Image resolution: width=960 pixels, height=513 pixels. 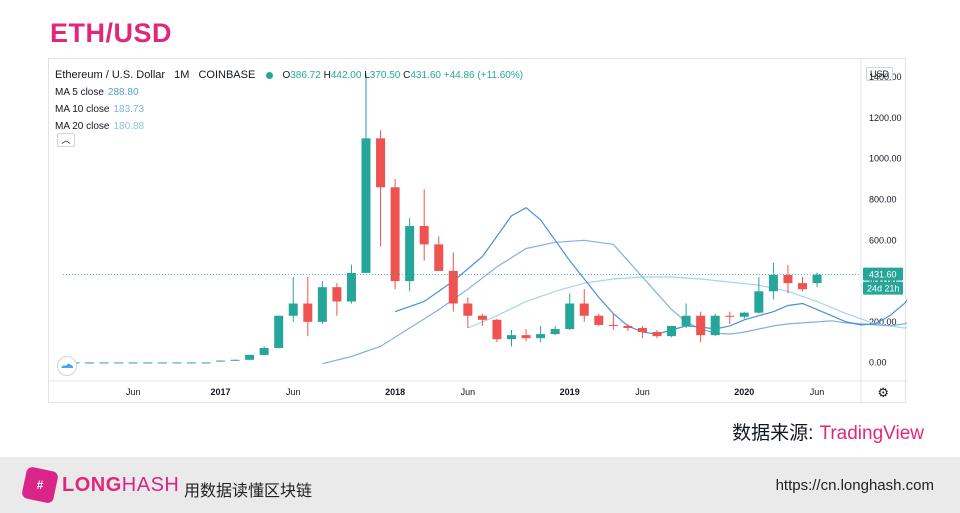 I want to click on x-tick-label: 2018, so click(x=395, y=392).